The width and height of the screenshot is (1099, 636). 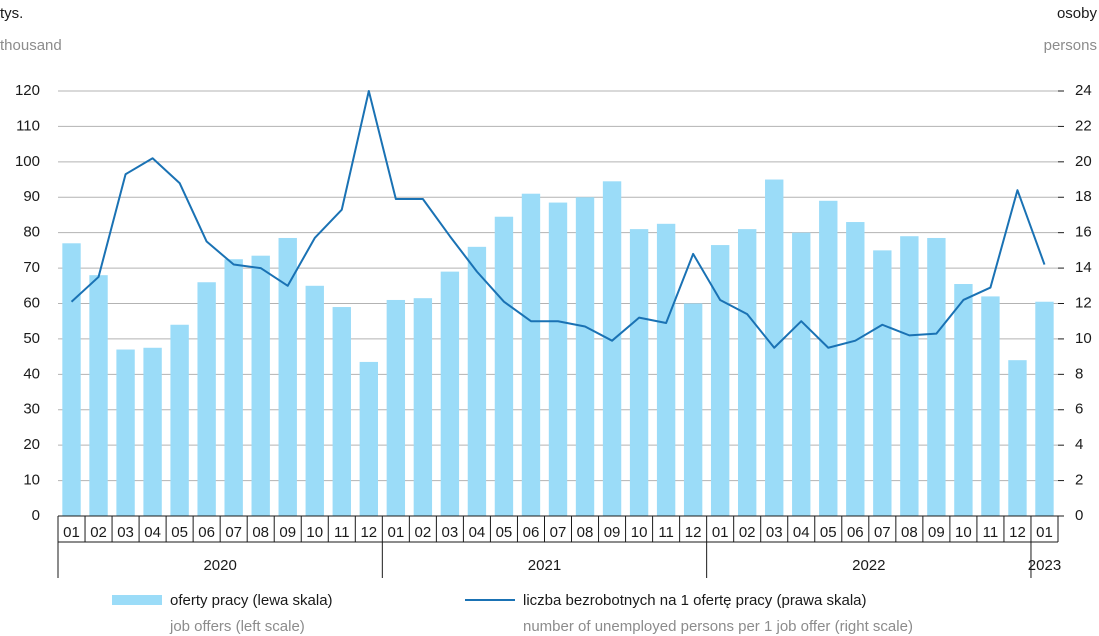 I want to click on legend-label-en: job offers (left scale), so click(x=237, y=626).